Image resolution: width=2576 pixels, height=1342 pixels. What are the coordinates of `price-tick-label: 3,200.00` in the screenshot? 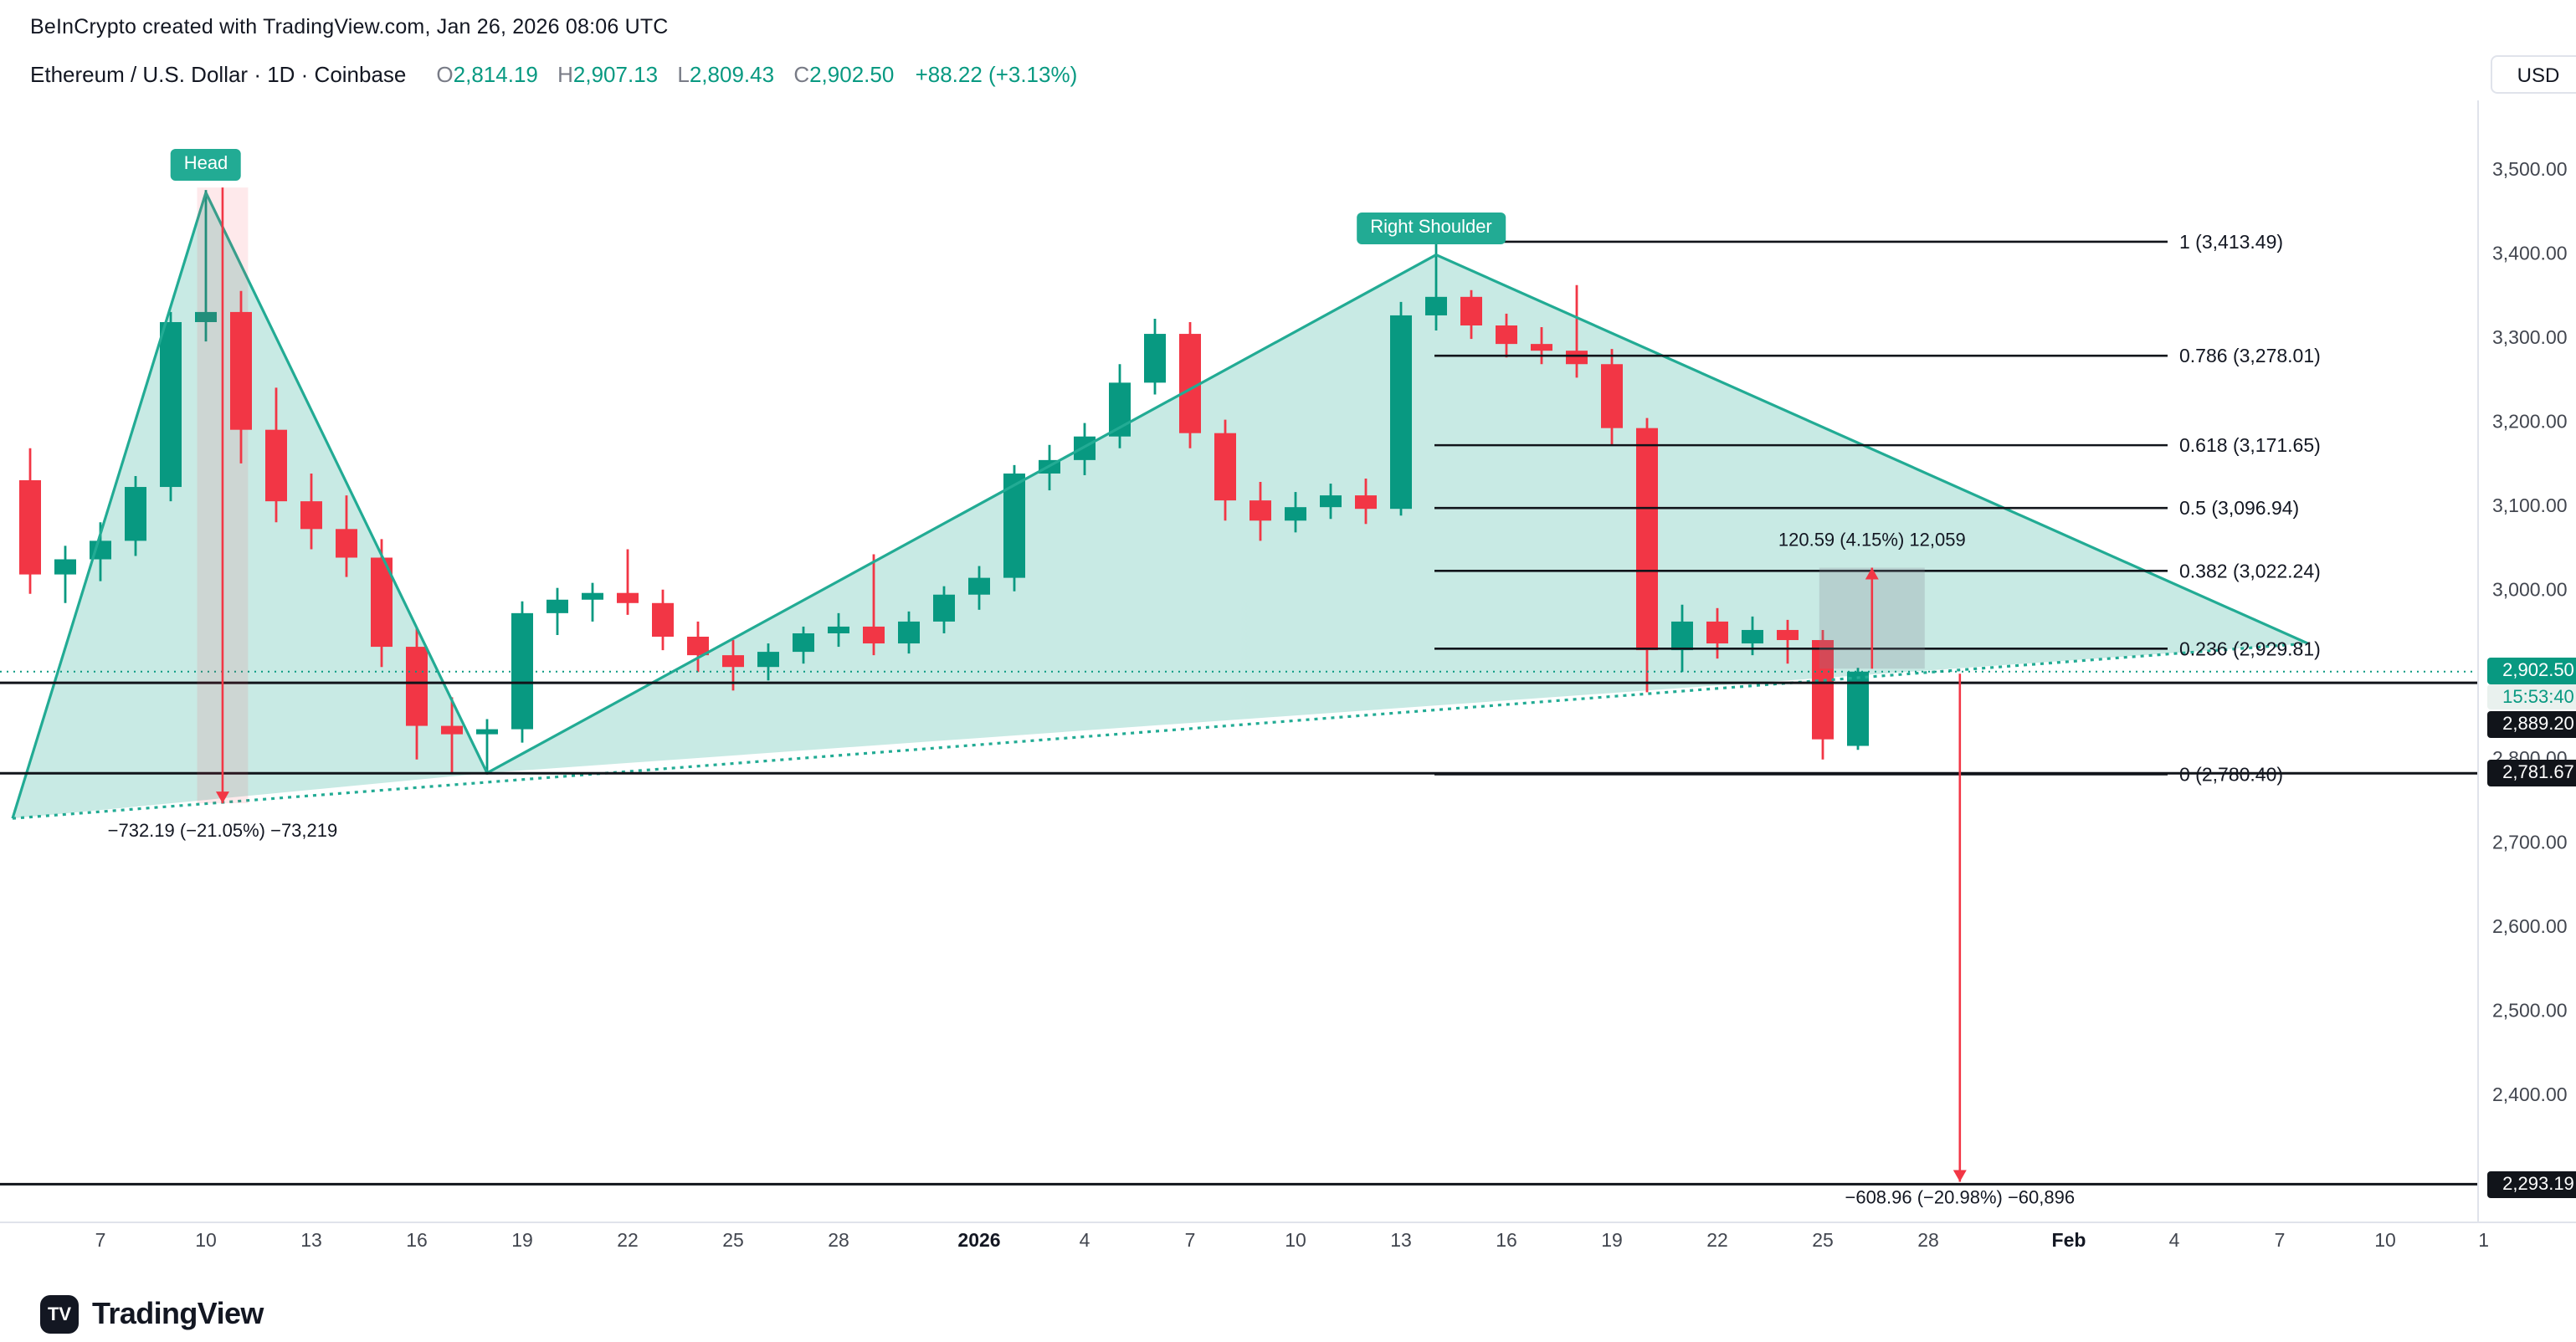 It's located at (2530, 422).